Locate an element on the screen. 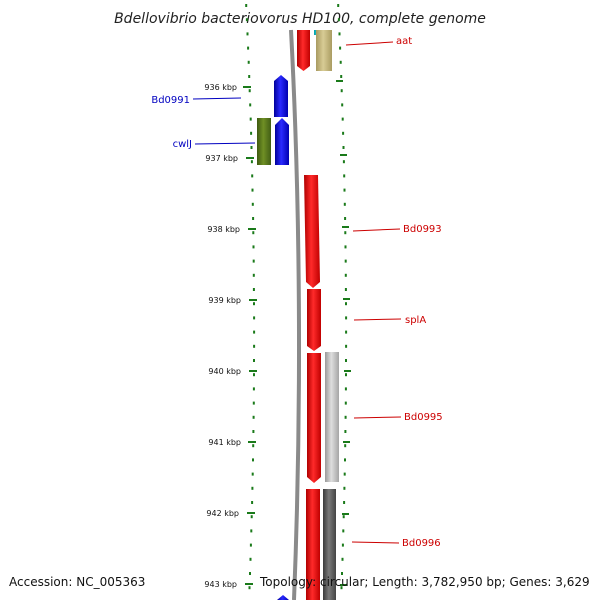 This screenshot has width=600, height=600. kbp-label-941: 941 kbp is located at coordinates (224, 442).